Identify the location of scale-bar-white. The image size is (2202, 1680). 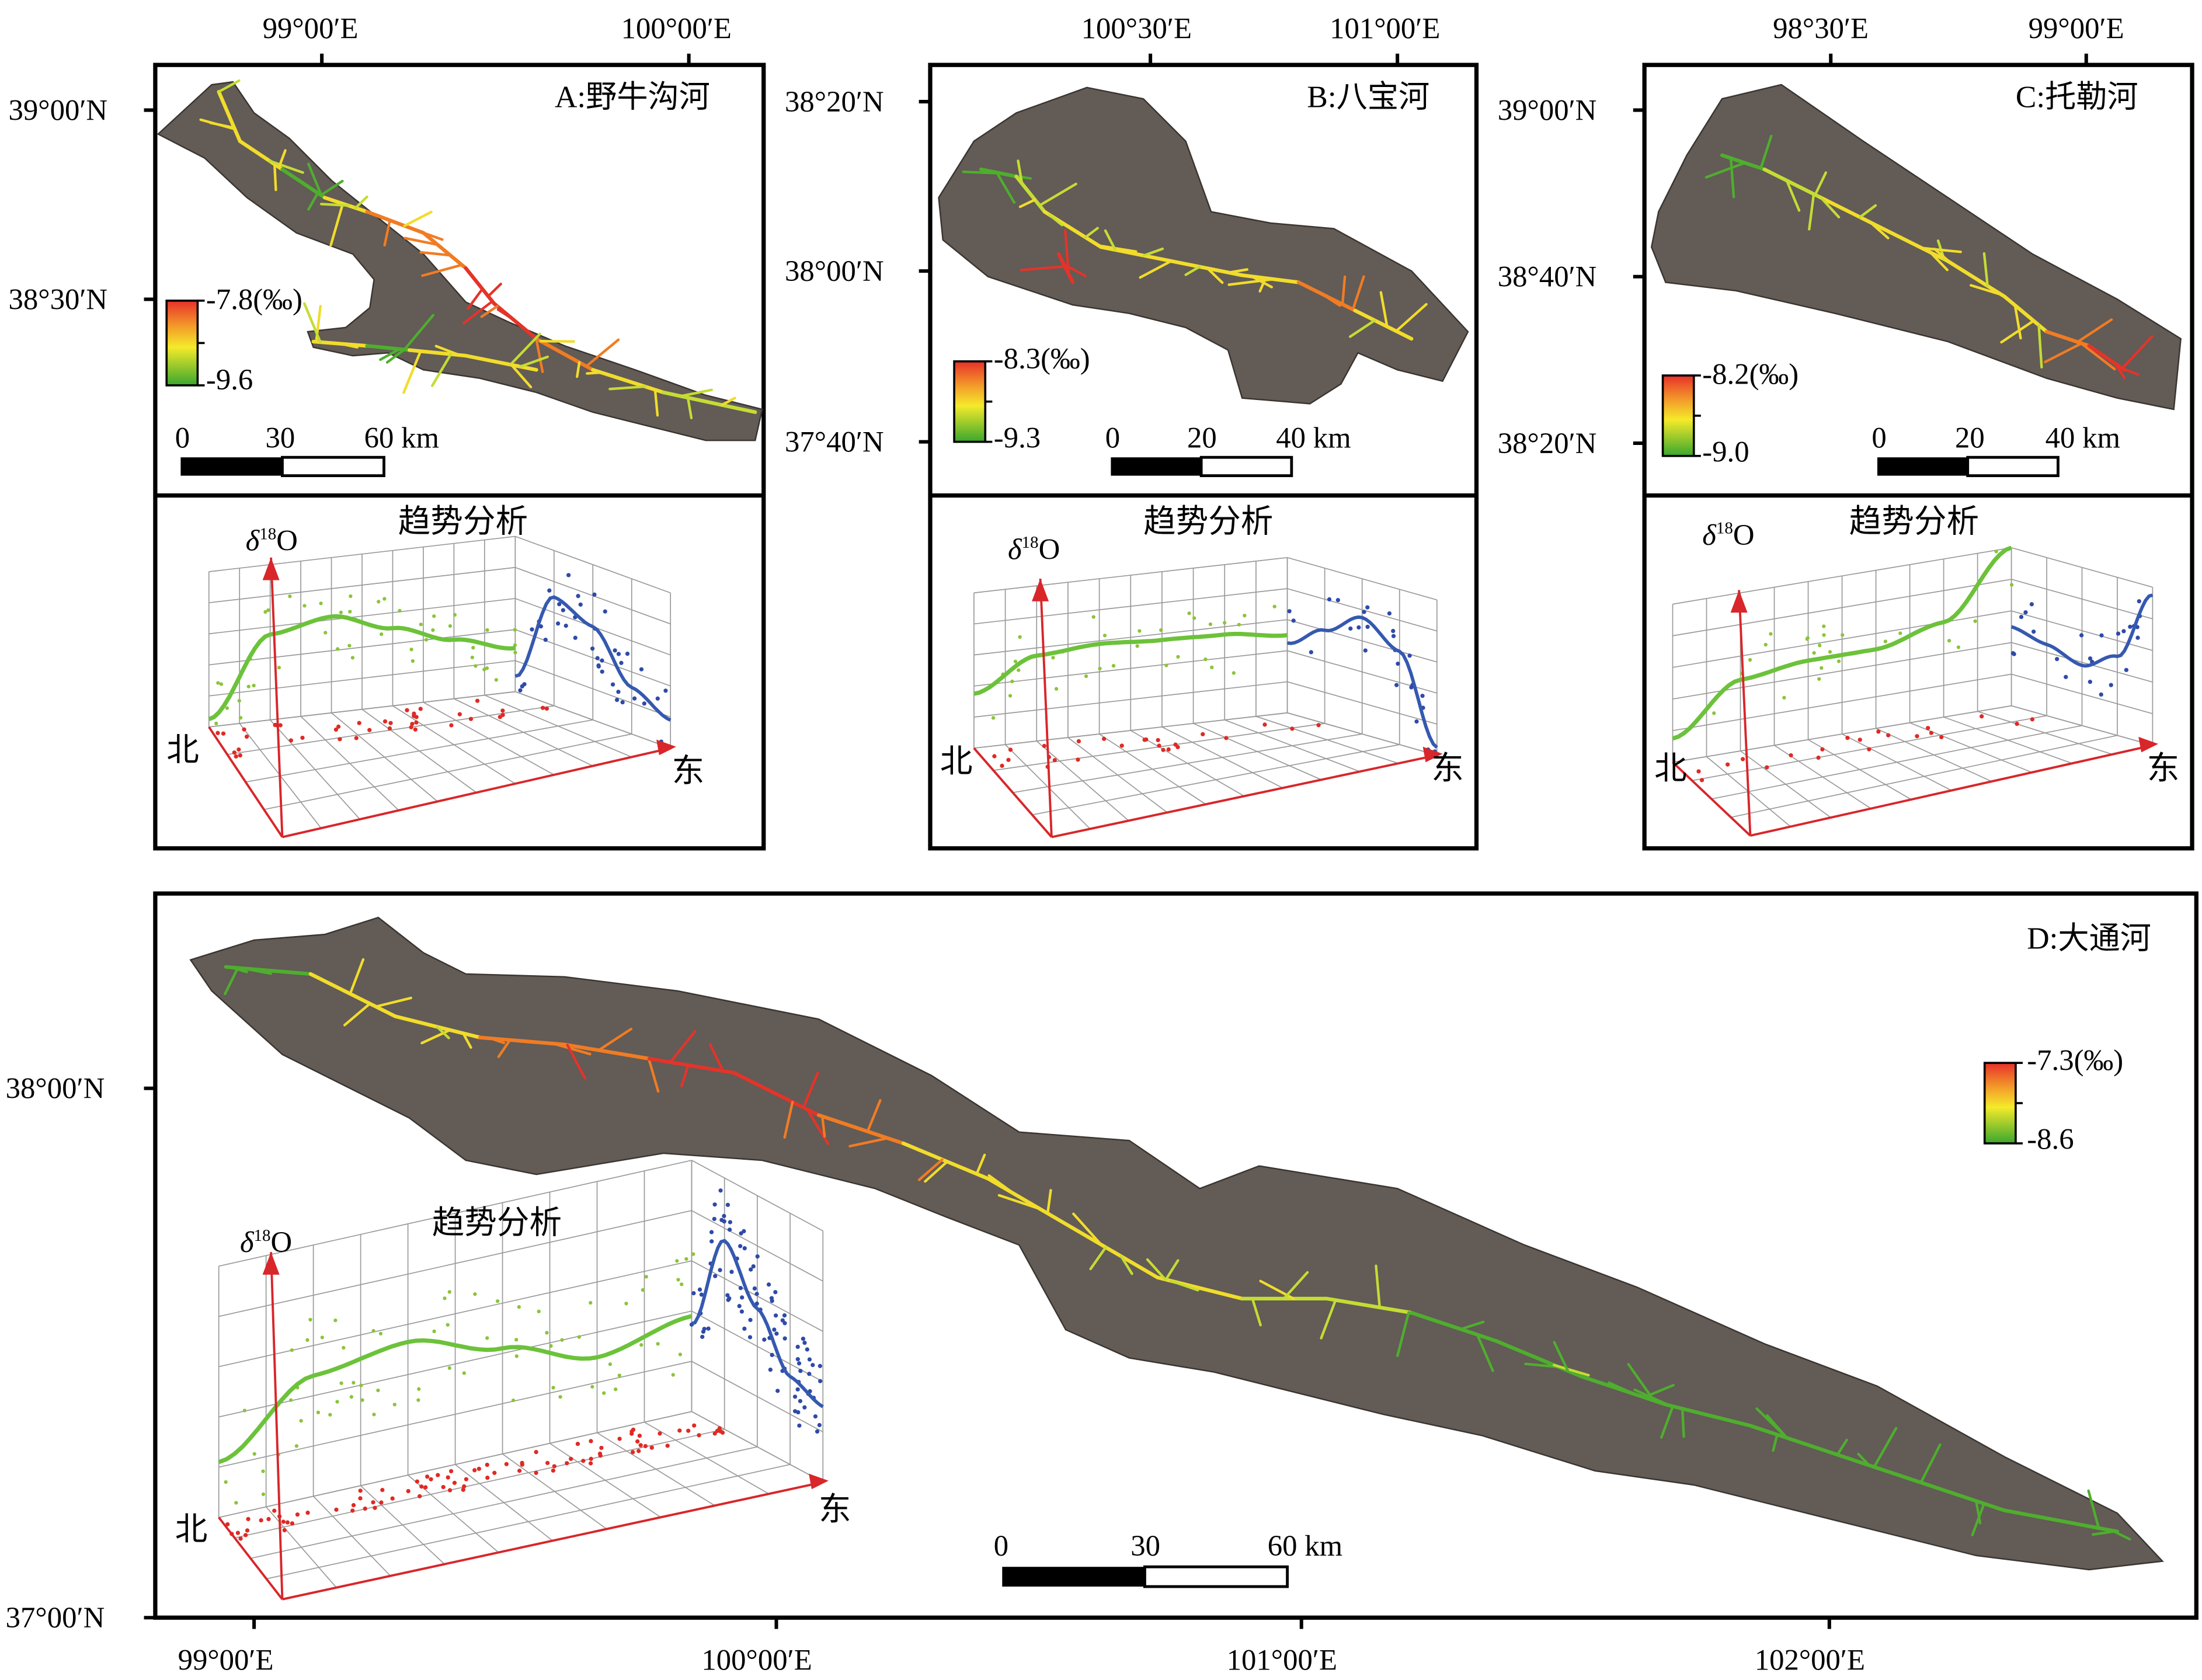
(2013, 466).